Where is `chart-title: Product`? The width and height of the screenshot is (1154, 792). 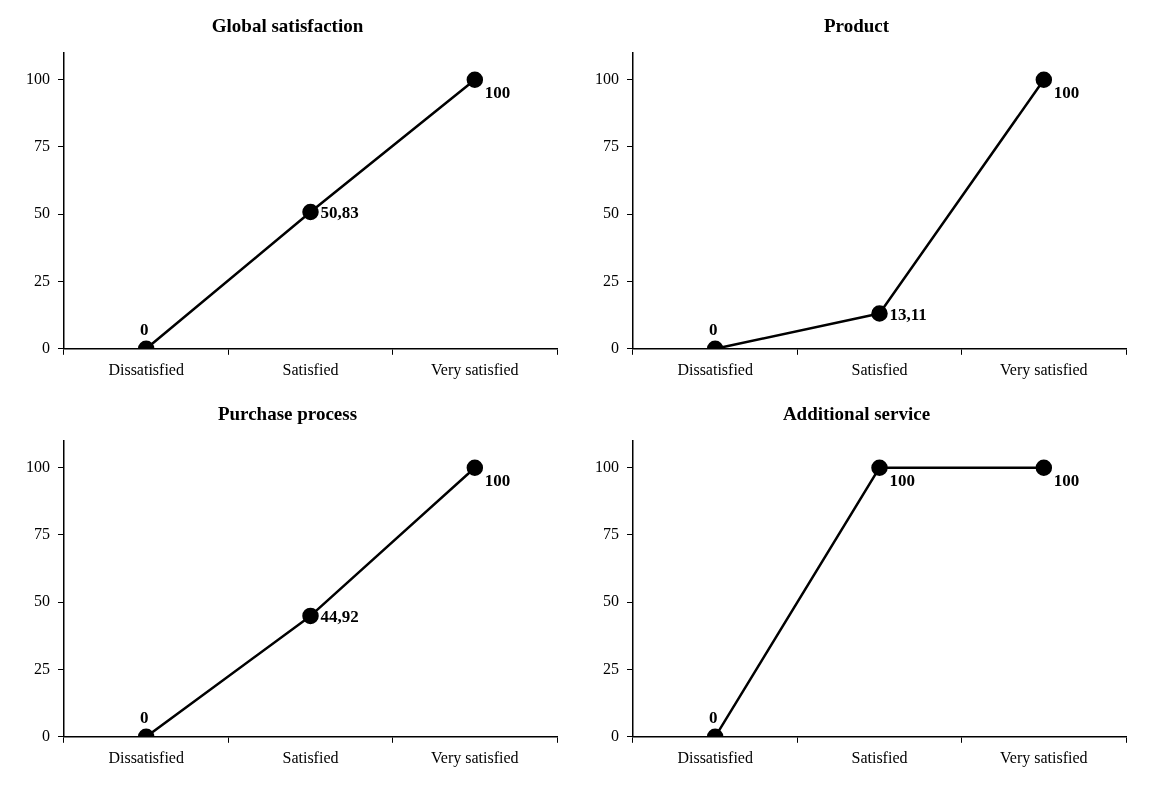
chart-title: Product is located at coordinates (856, 26).